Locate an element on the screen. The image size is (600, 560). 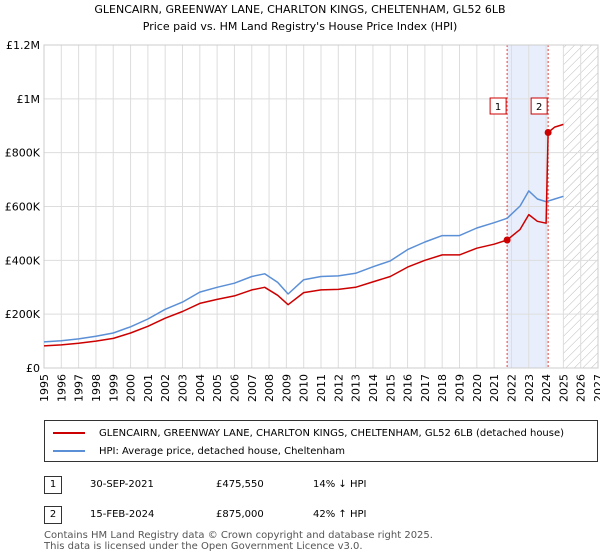
x-tick-label: 2011 is located at coordinates (321, 388).